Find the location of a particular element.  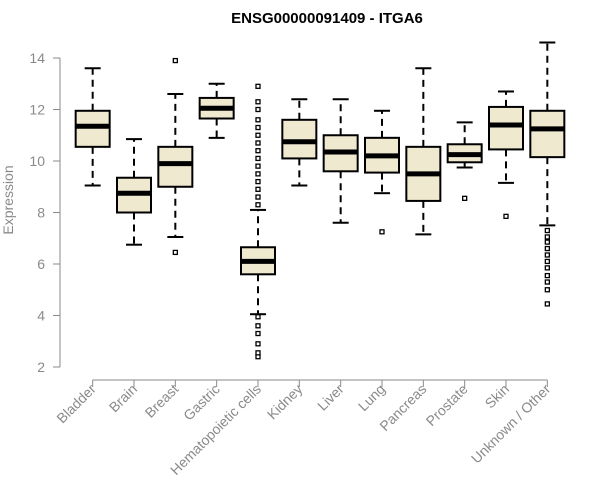

y-tick-label-2: 2 is located at coordinates (41, 367).